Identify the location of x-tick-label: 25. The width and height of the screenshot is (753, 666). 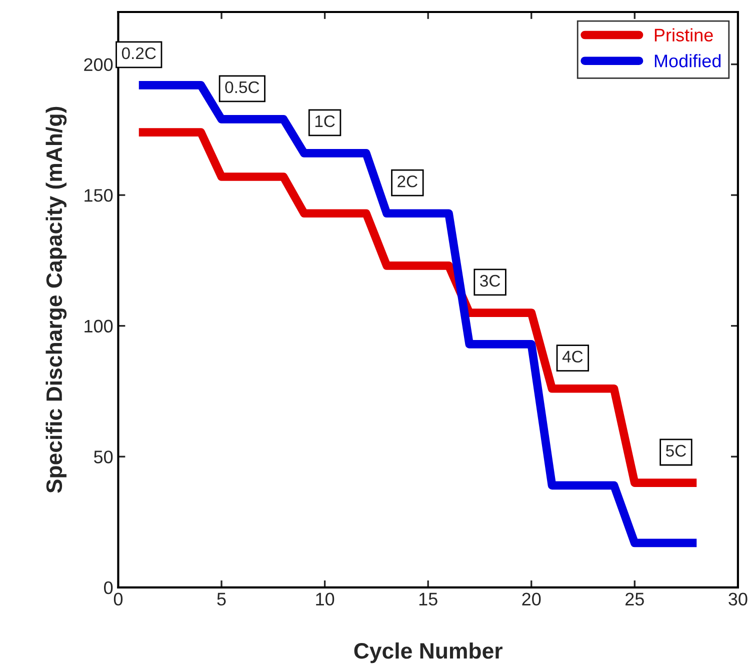
(635, 599).